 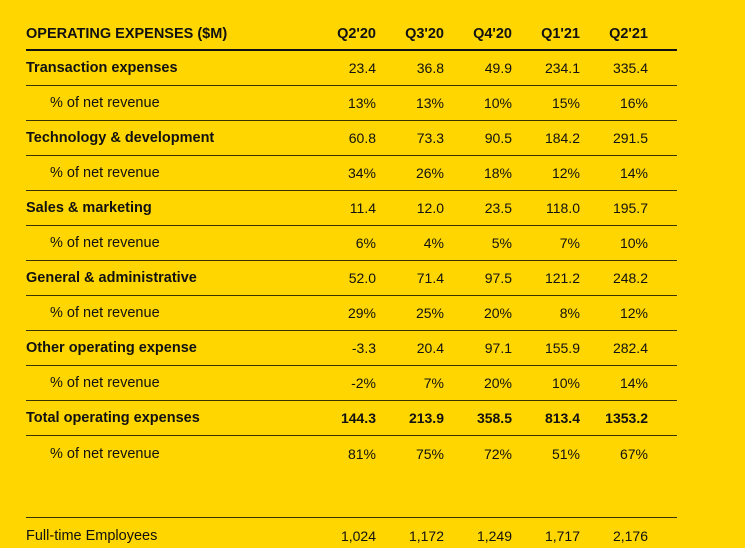 What do you see at coordinates (630, 208) in the screenshot?
I see `table-cell: 195.7` at bounding box center [630, 208].